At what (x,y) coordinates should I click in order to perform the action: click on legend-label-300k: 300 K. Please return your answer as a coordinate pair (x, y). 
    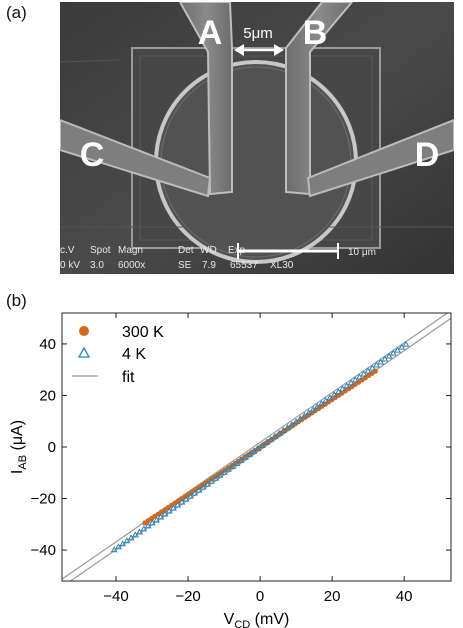
    Looking at the image, I should click on (143, 332).